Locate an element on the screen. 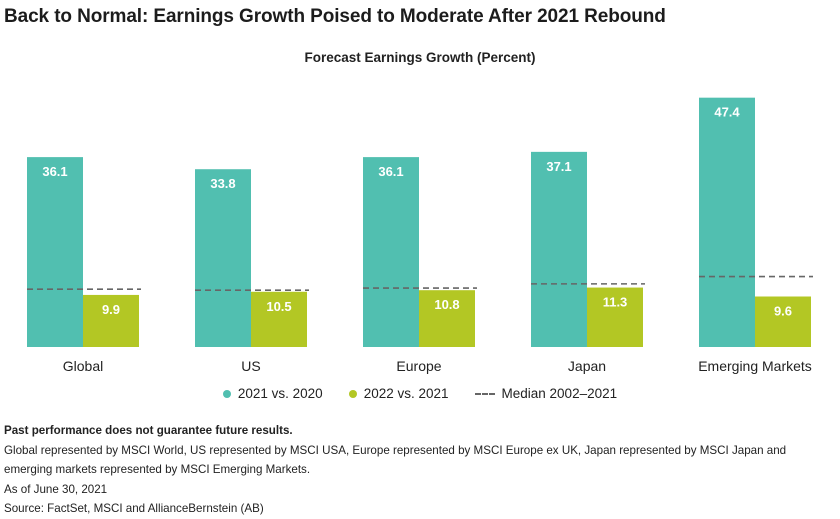 This screenshot has width=840, height=519. chart-subtitle: Forecast Earnings Growth (Percent) is located at coordinates (420, 57).